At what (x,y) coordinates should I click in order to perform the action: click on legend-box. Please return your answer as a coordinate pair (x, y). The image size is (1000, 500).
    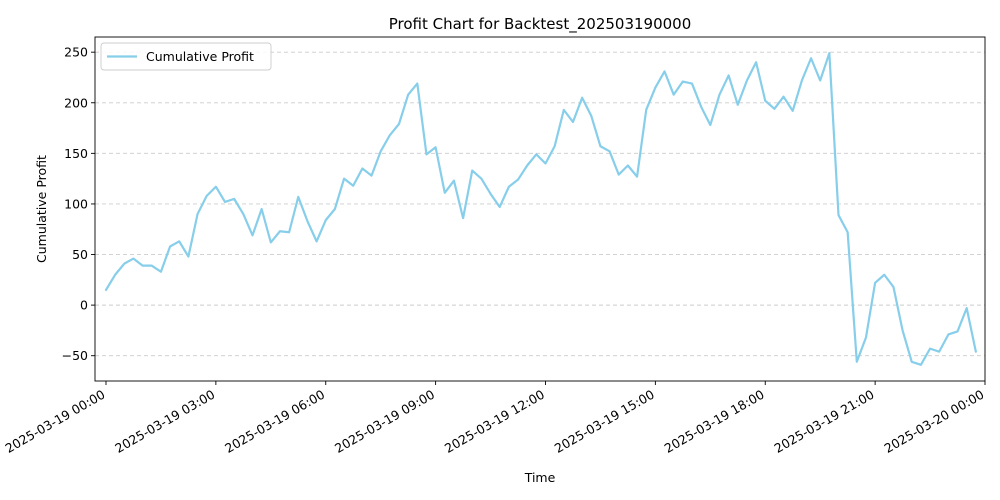
    Looking at the image, I should click on (186, 56).